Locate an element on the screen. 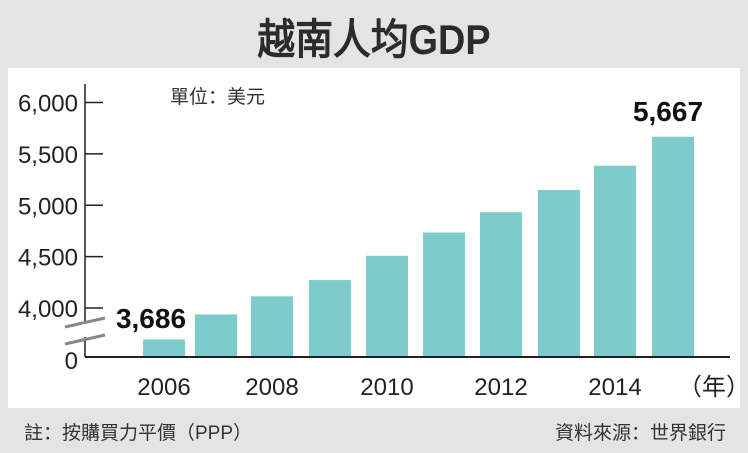 The image size is (748, 453). bar-2006 is located at coordinates (164, 347).